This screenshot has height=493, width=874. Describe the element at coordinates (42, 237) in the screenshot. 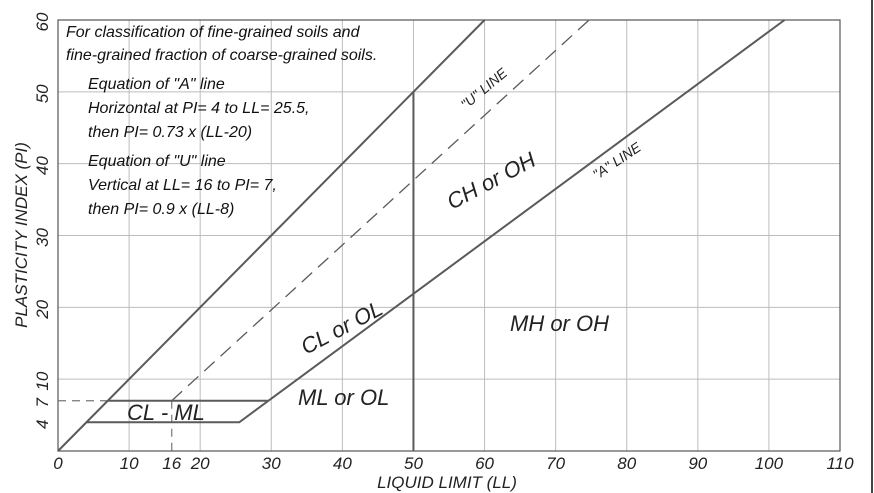

I see `y-tick-label-30: 30` at that location.